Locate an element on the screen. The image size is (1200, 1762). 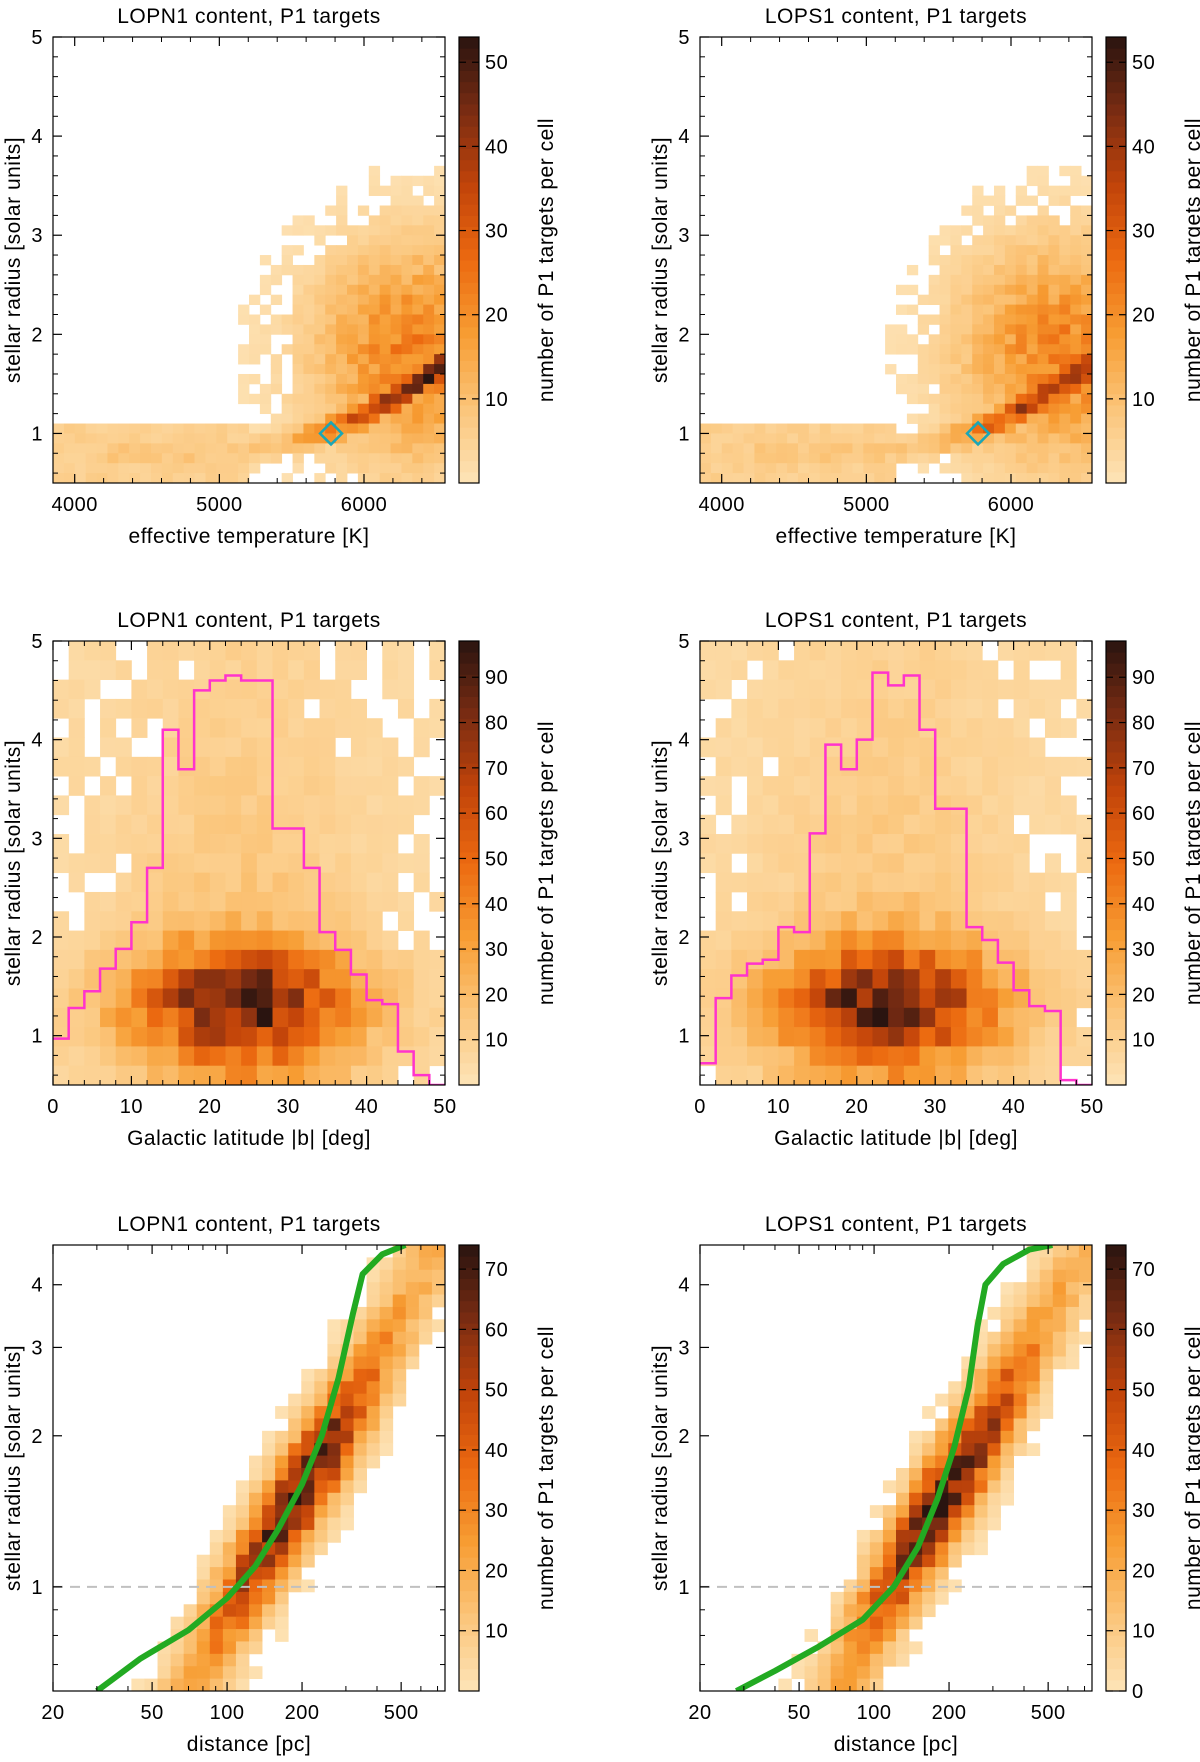
heatmap-cells is located at coordinates (249, 863).